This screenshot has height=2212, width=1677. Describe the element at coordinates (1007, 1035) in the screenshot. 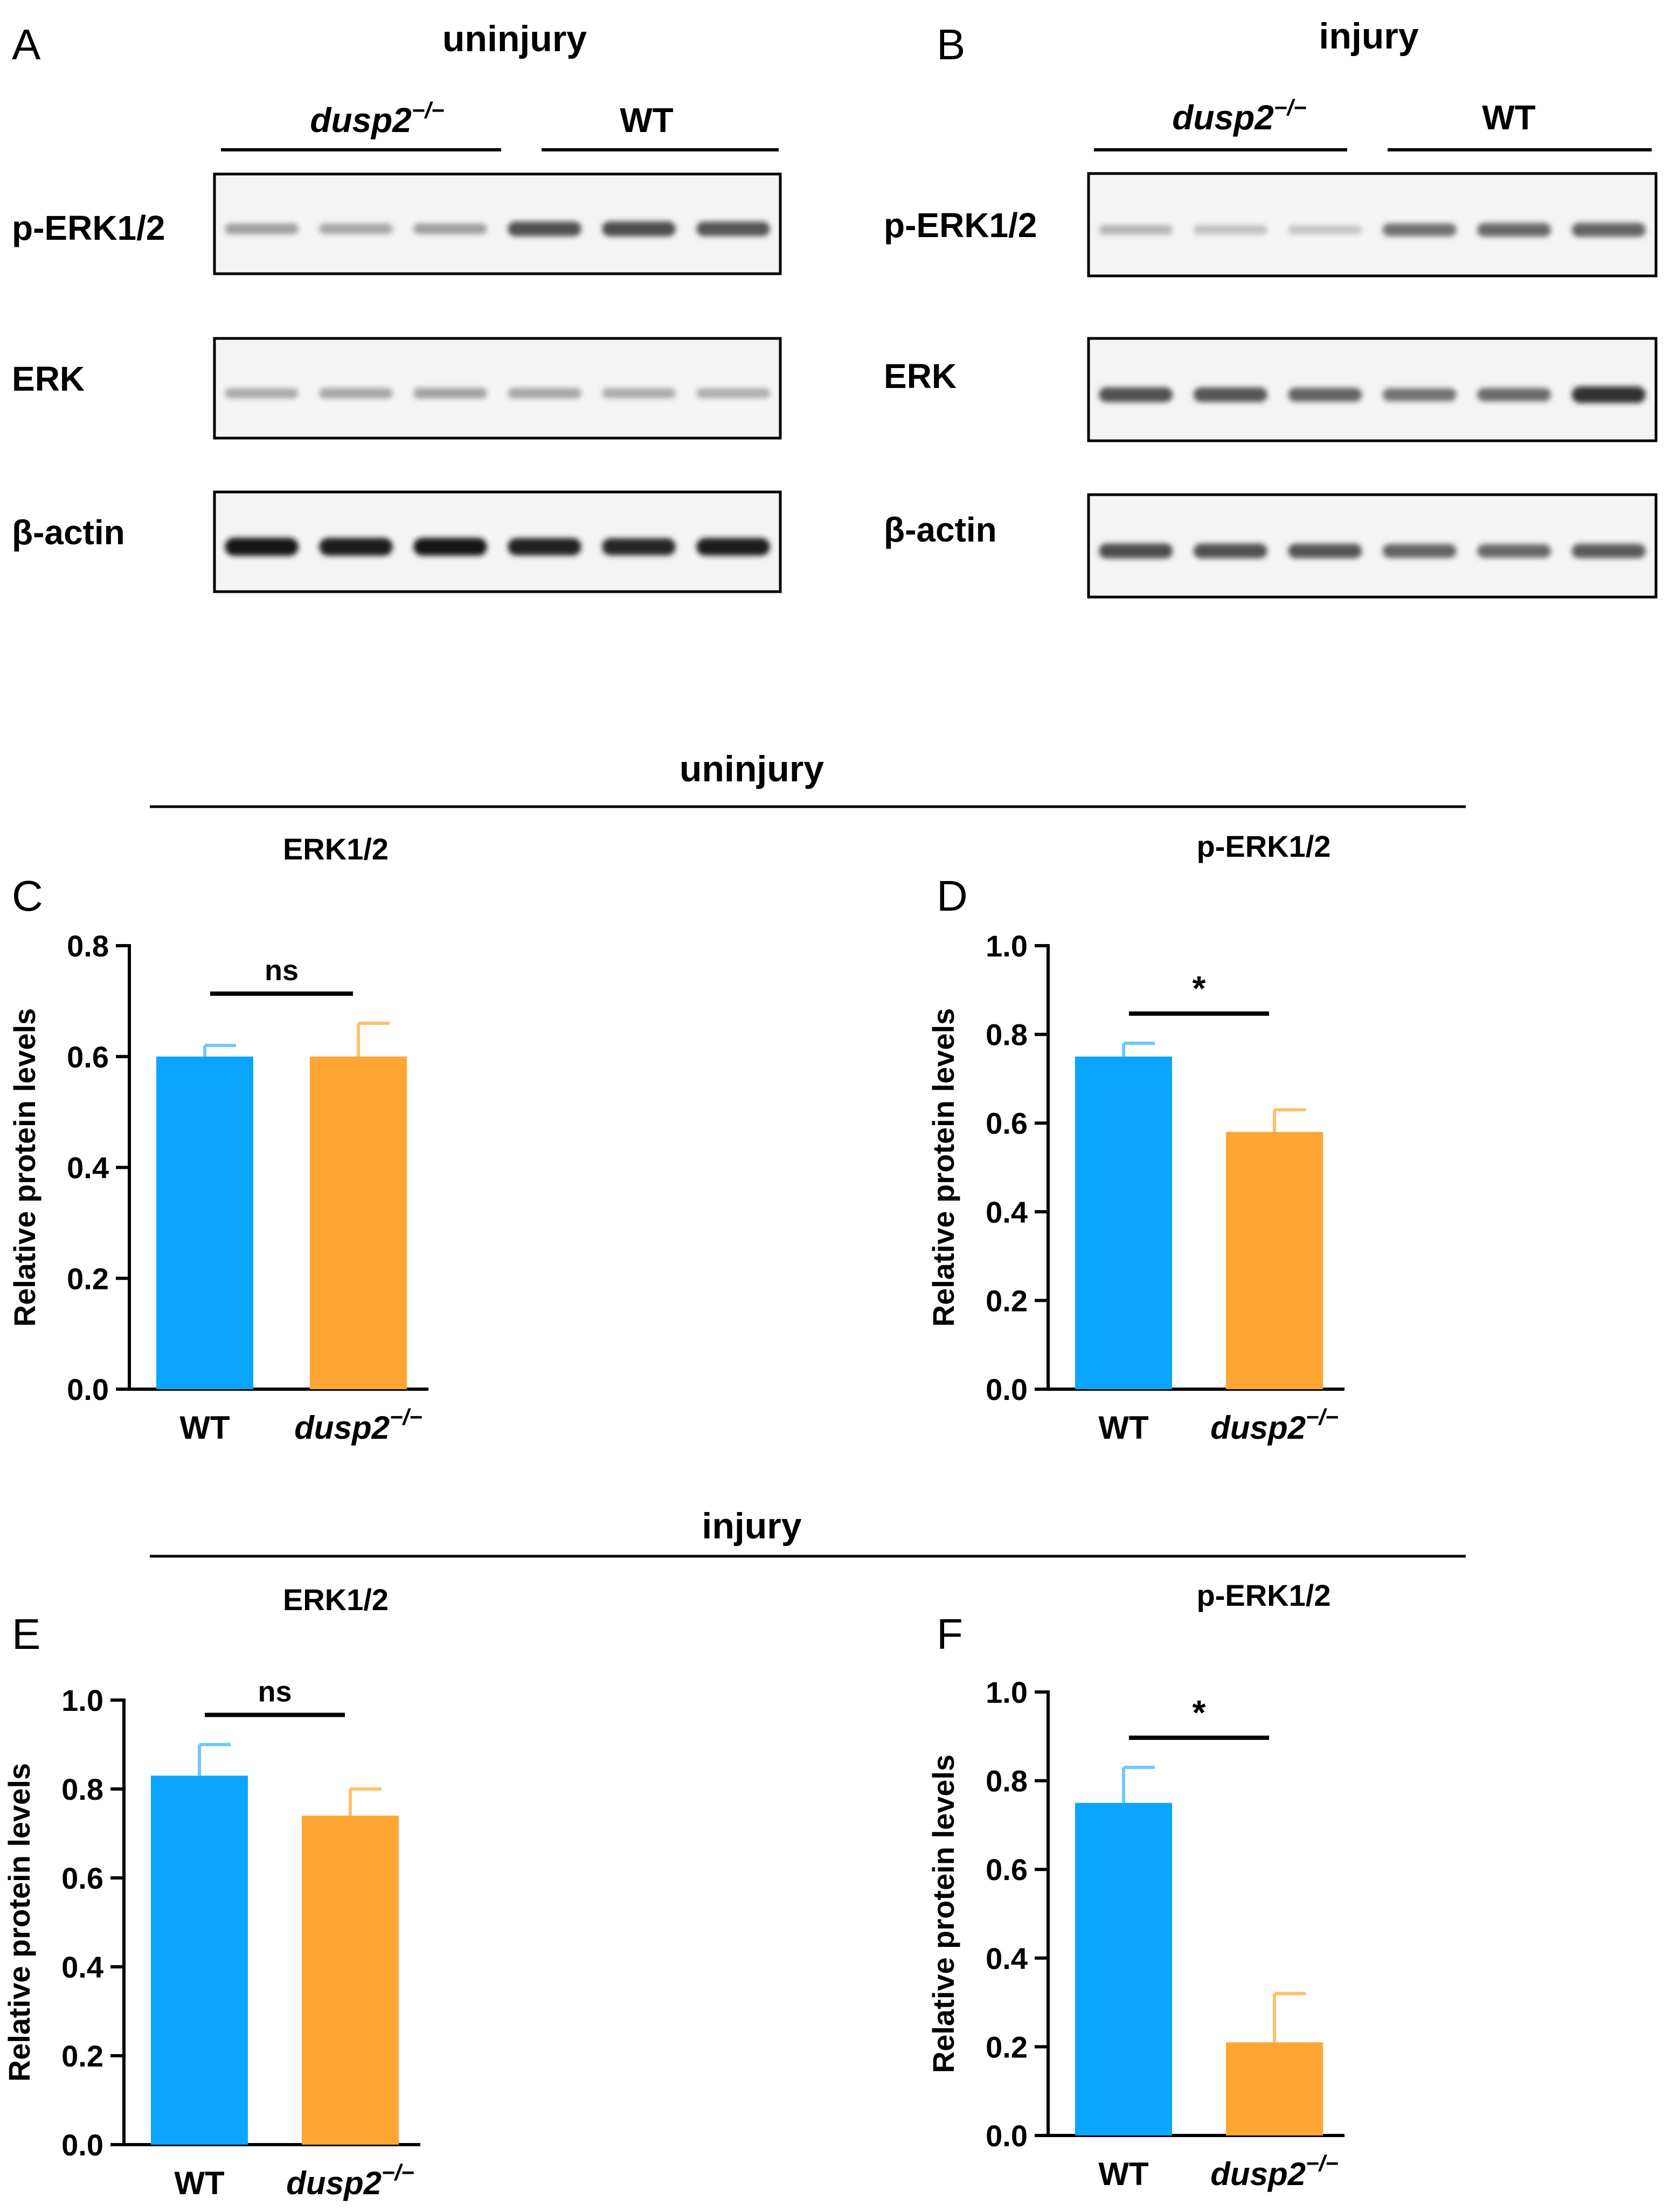

I see `chart-d-y-tick-label: 0.8` at that location.